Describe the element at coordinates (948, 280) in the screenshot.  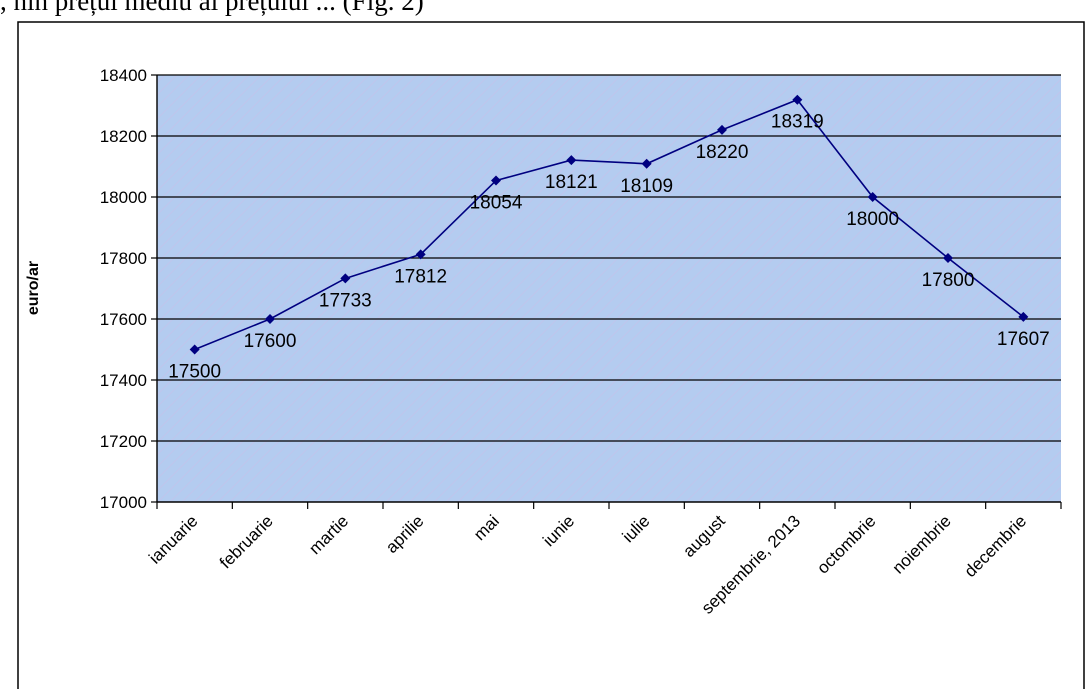
I see `data-label: 17800` at that location.